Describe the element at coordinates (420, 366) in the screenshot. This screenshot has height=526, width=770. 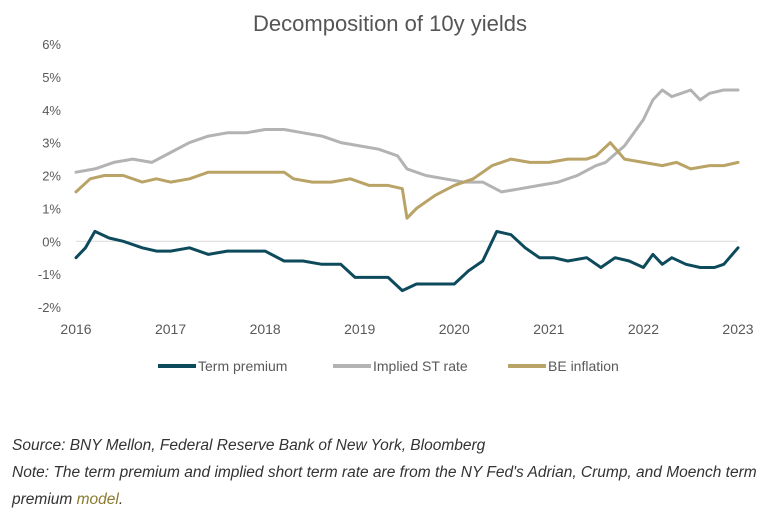
I see `legend-label: Implied ST rate` at that location.